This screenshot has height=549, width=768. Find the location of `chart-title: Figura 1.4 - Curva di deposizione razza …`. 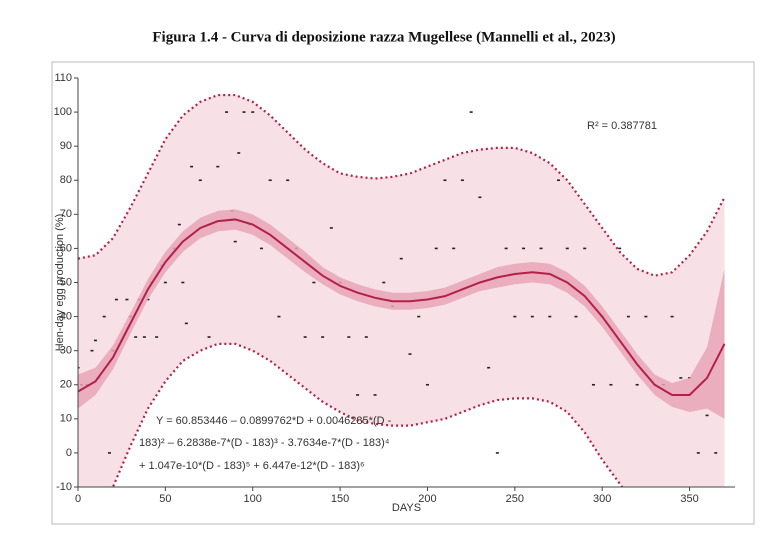

chart-title: Figura 1.4 - Curva di deposizione razza … is located at coordinates (383, 37).